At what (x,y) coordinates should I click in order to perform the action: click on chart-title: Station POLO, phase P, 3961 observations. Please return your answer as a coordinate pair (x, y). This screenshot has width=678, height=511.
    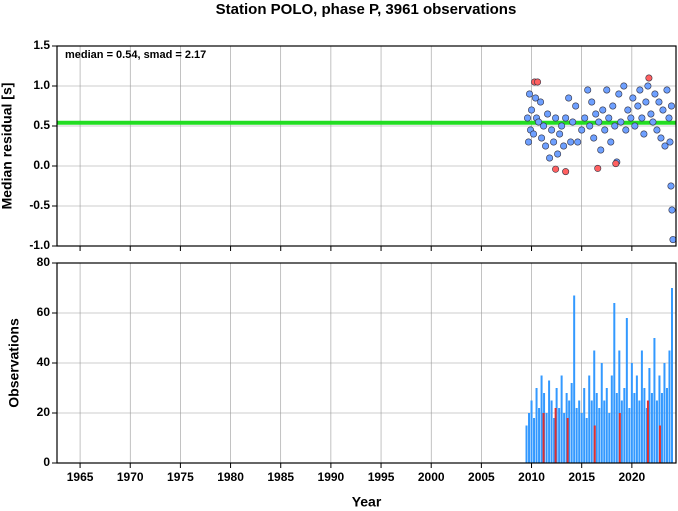
    Looking at the image, I should click on (366, 9).